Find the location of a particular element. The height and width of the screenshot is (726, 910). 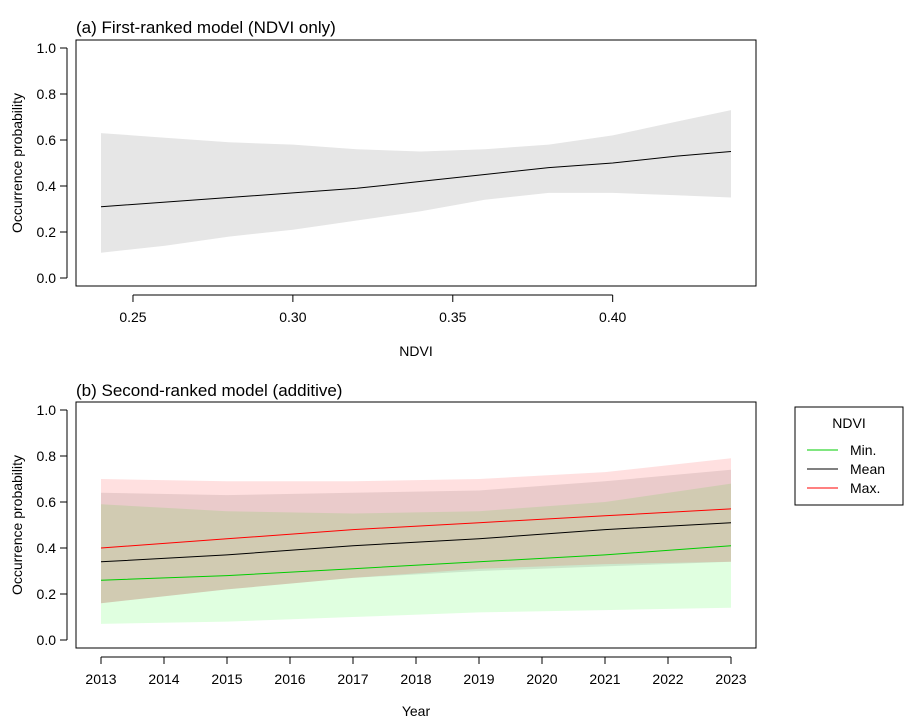

panel-b-y-axis: 0.0 0.2 0.4 0.6 0.8 1.0 is located at coordinates (52, 525).